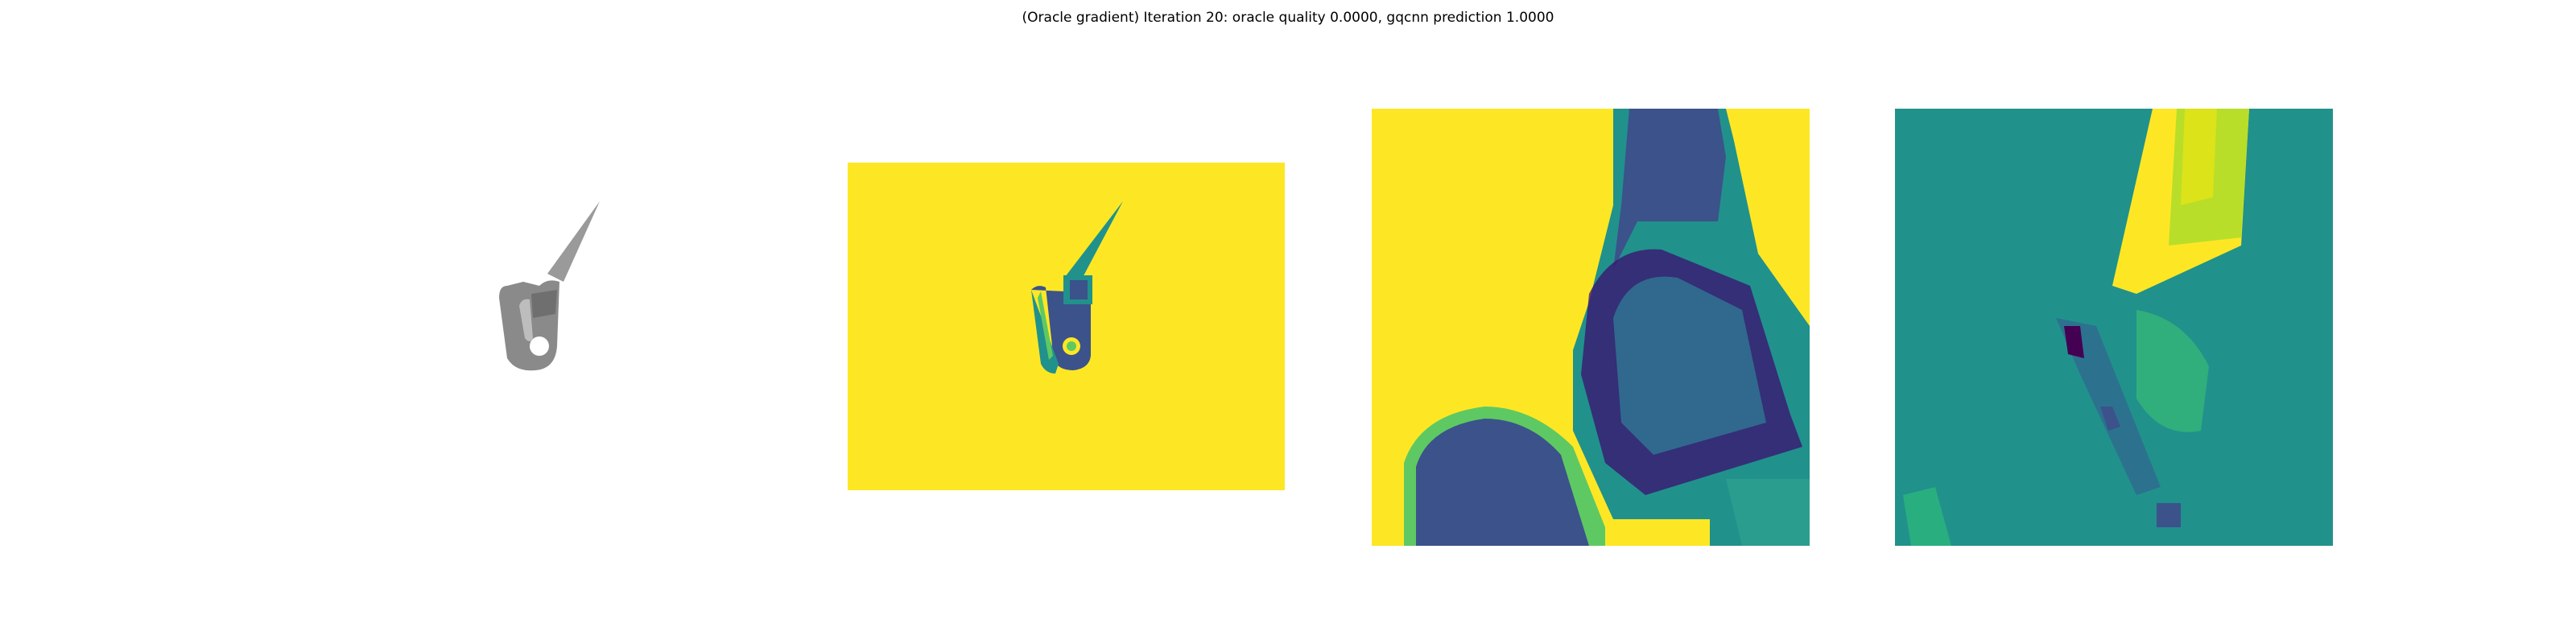  I want to click on gradient-map-image, so click(2114, 327).